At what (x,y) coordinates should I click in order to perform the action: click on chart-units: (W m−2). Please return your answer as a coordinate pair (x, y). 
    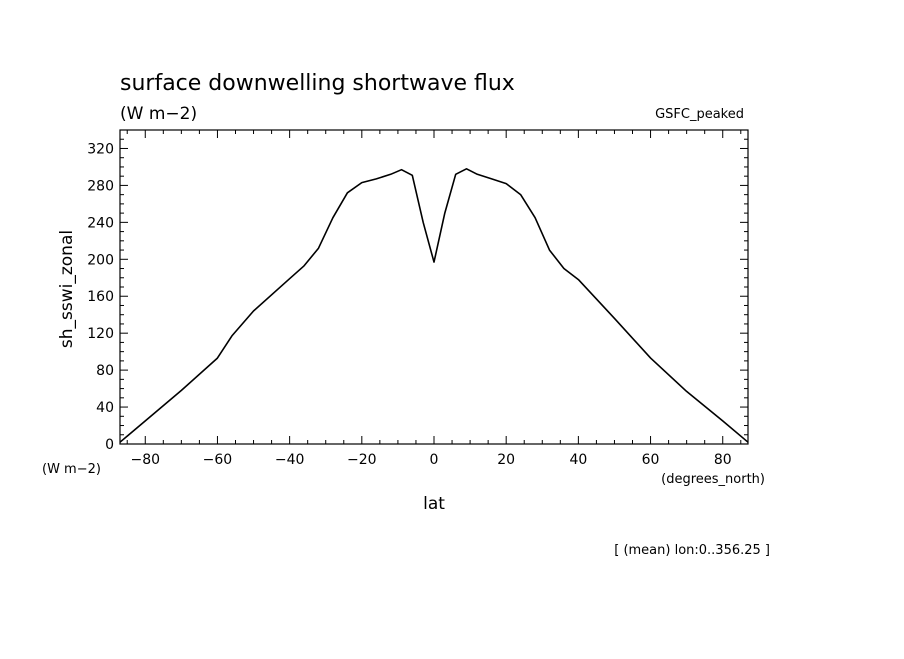
    Looking at the image, I should click on (158, 114).